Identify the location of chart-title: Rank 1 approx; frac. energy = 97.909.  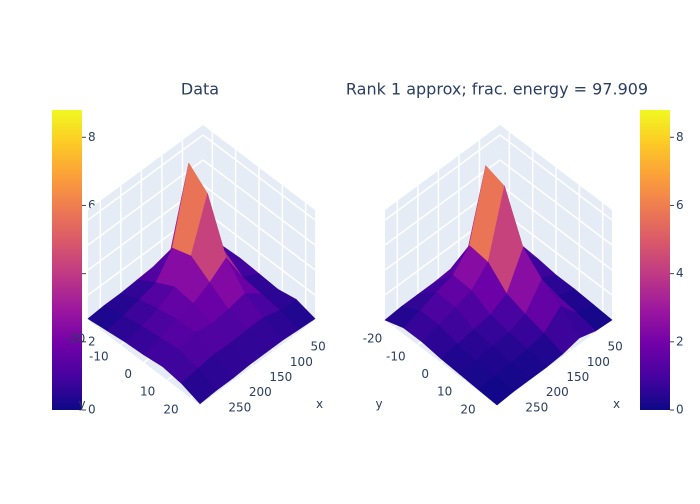
(497, 89).